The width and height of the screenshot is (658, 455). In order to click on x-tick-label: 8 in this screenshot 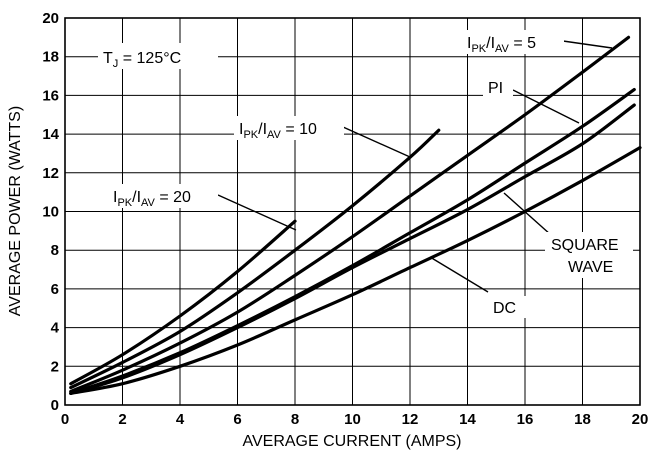, I will do `click(295, 419)`.